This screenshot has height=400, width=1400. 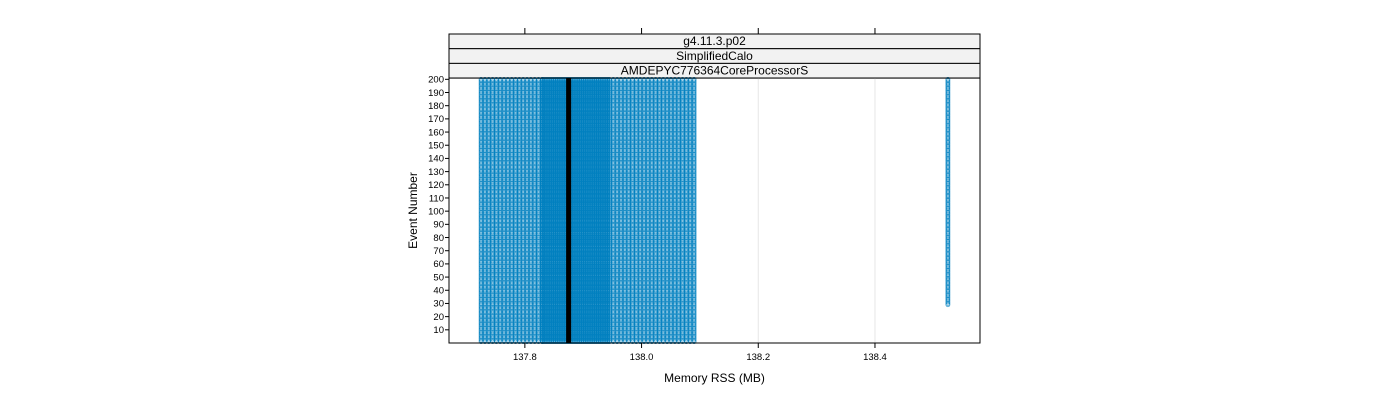 What do you see at coordinates (700, 31) in the screenshot?
I see `top-axis-ticks` at bounding box center [700, 31].